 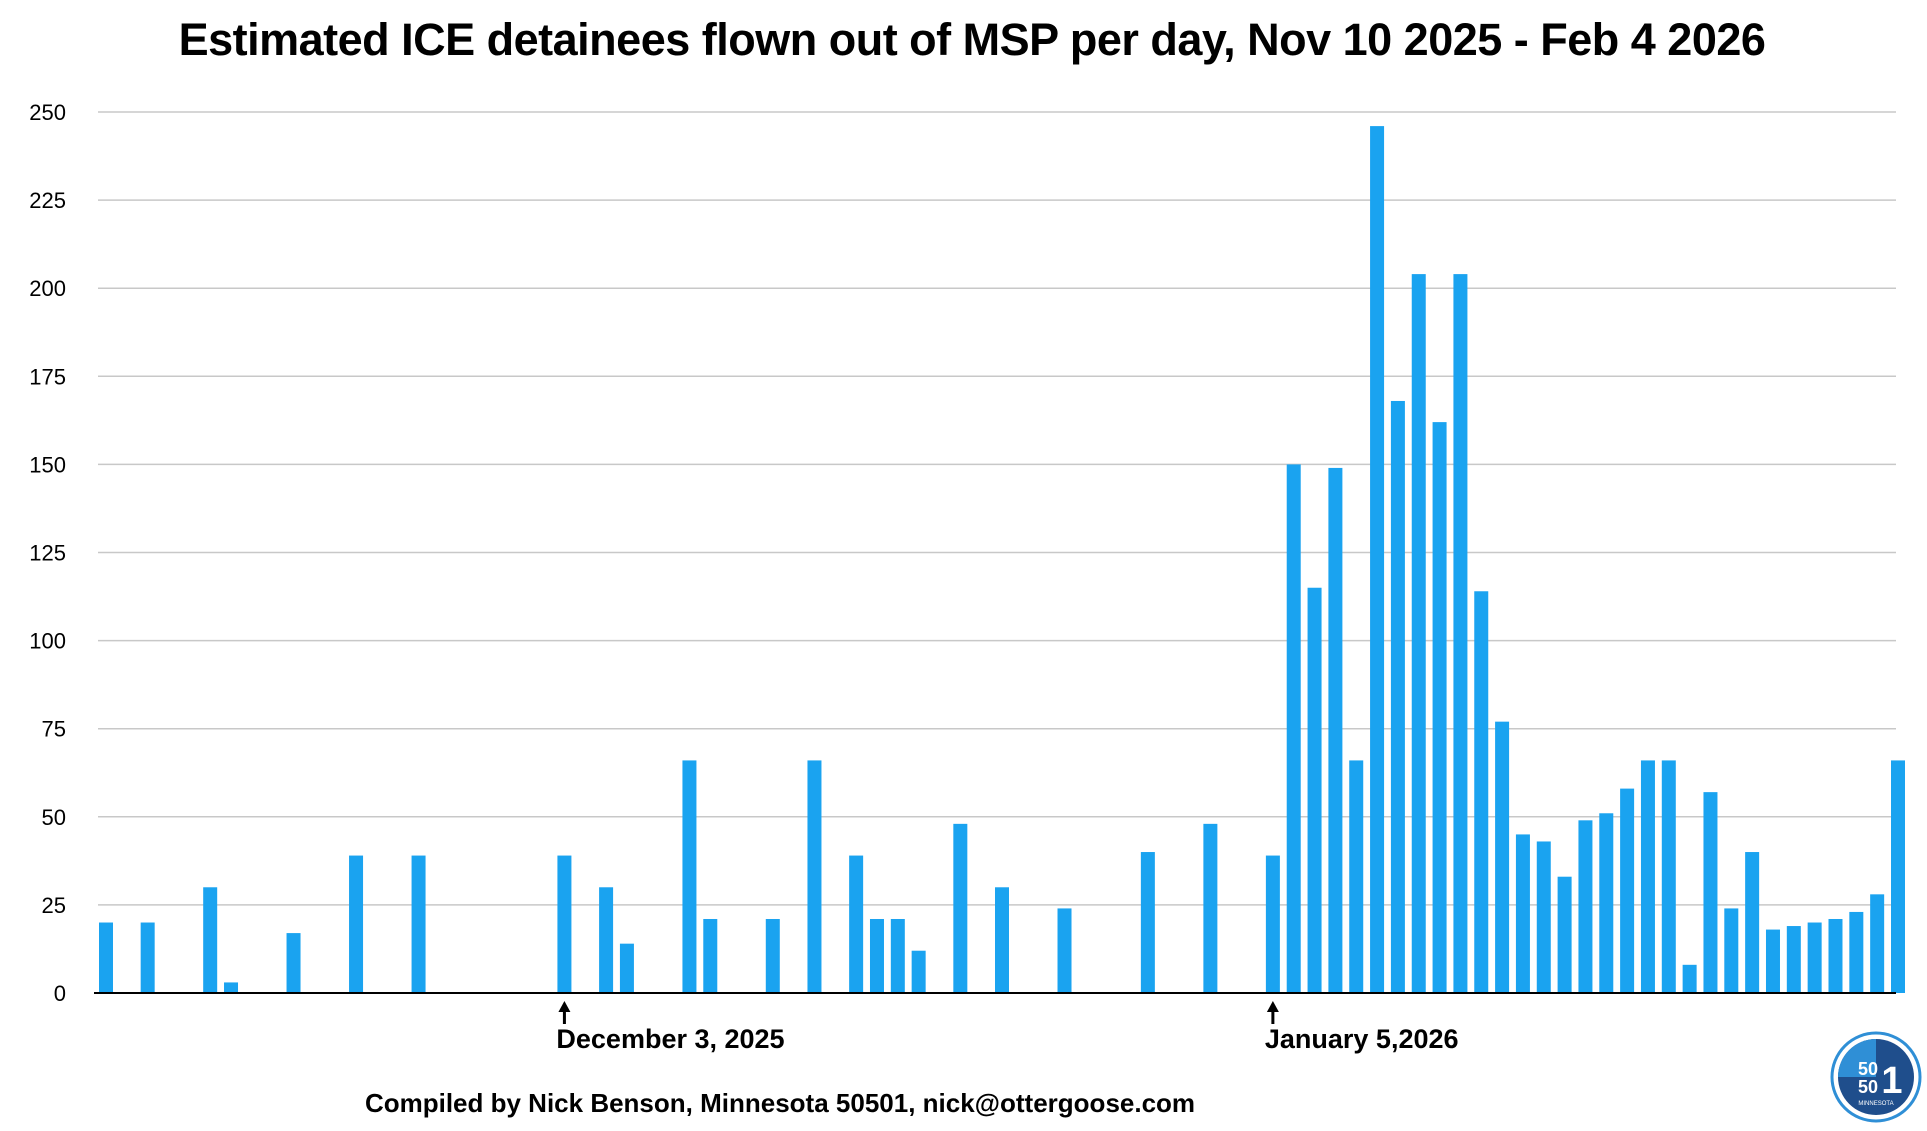 What do you see at coordinates (47, 112) in the screenshot?
I see `y-tick-label: 250` at bounding box center [47, 112].